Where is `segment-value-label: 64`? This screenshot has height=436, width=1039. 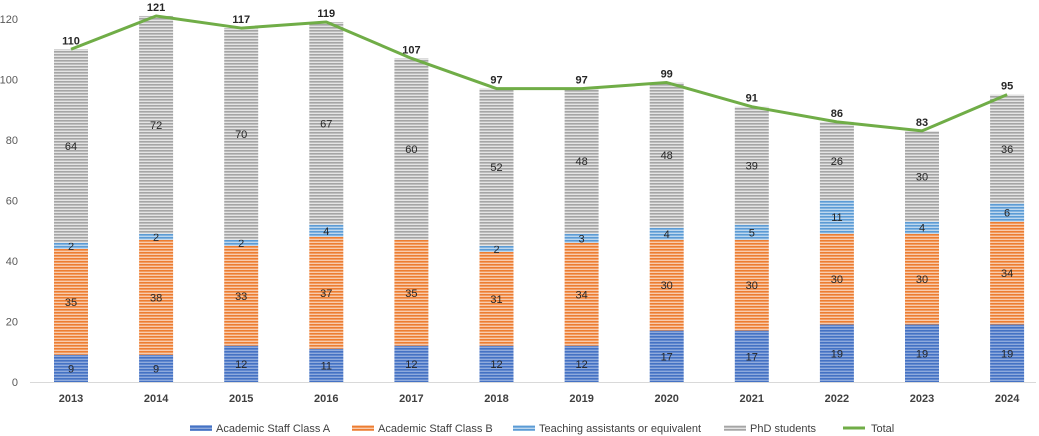
segment-value-label: 64 is located at coordinates (71, 147).